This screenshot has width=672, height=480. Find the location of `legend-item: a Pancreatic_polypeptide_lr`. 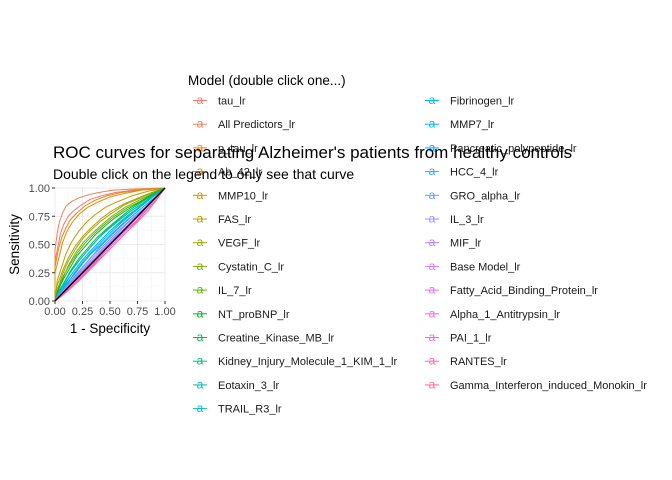

legend-item: a Pancreatic_polypeptide_lr is located at coordinates (501, 147).